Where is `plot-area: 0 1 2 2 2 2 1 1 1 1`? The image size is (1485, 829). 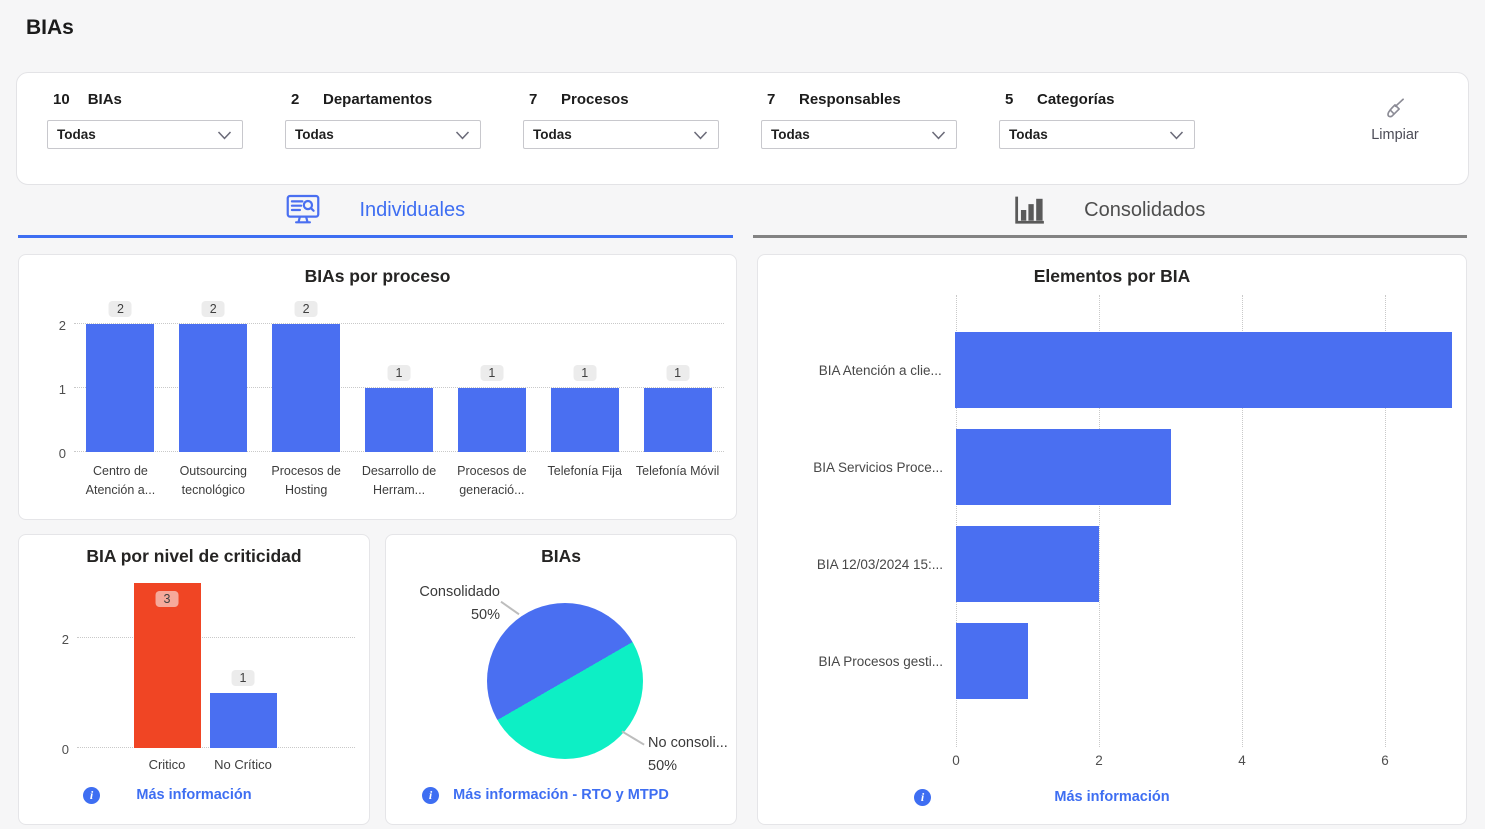
plot-area: 0 1 2 2 2 2 1 1 1 1 is located at coordinates (391, 381).